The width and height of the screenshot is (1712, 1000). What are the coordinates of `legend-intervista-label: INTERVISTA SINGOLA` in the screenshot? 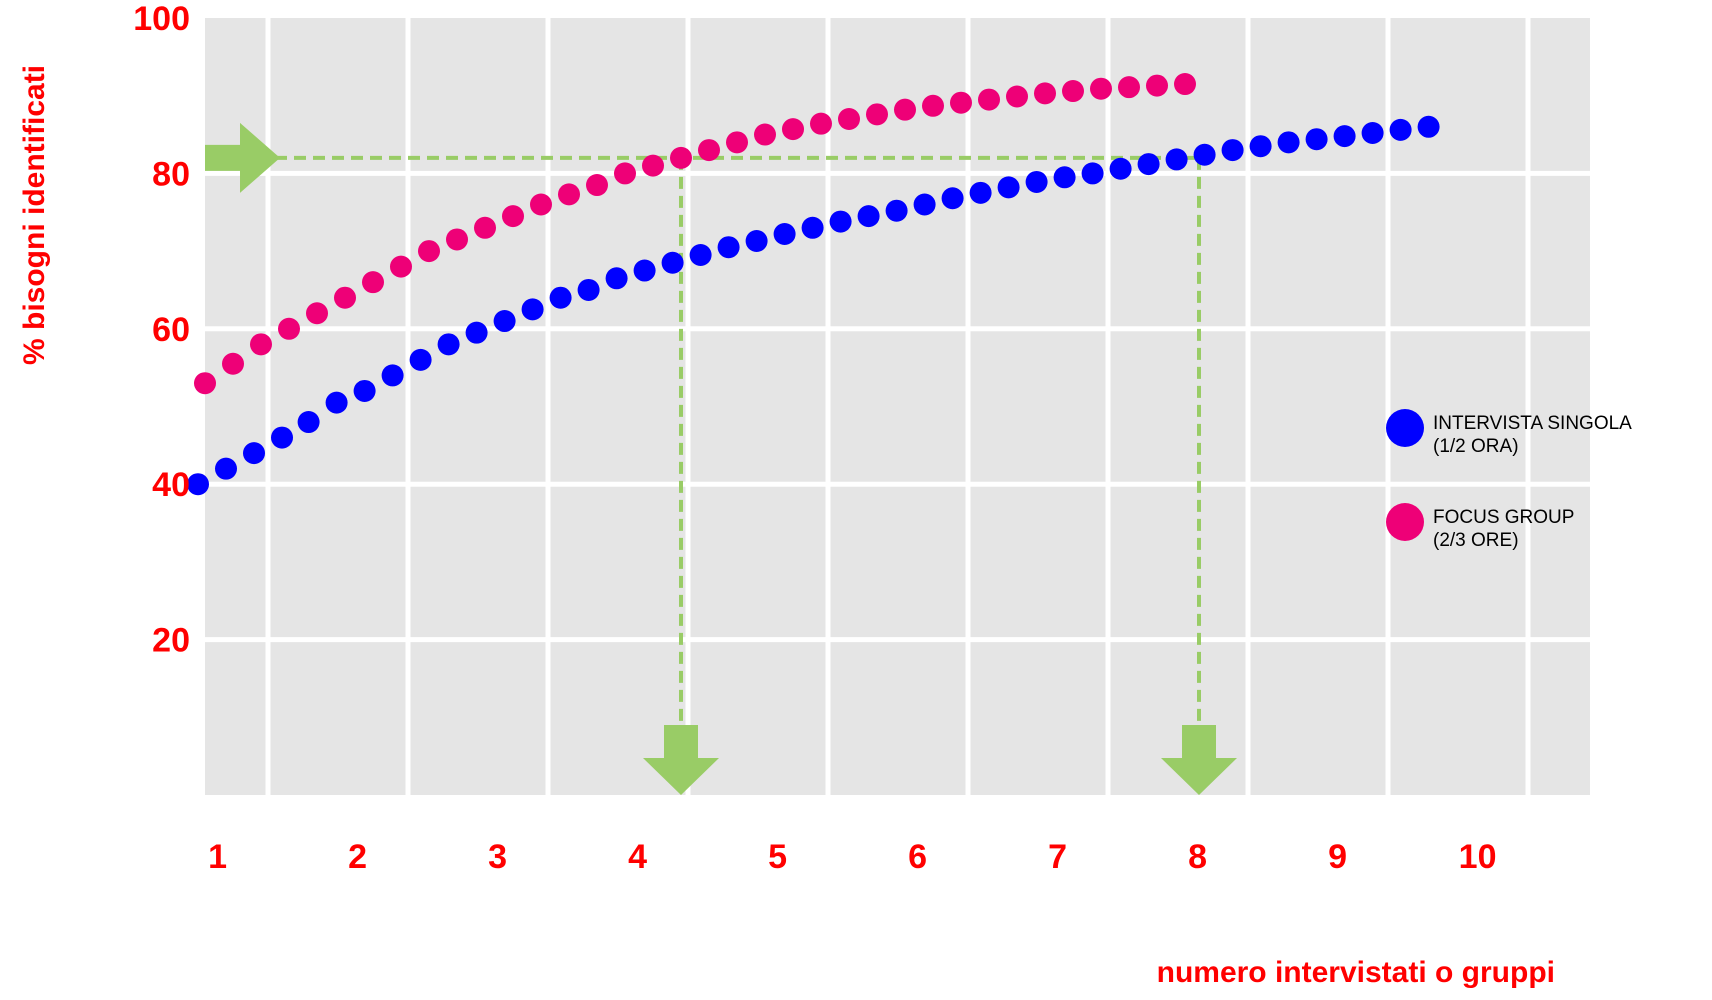 It's located at (1532, 423).